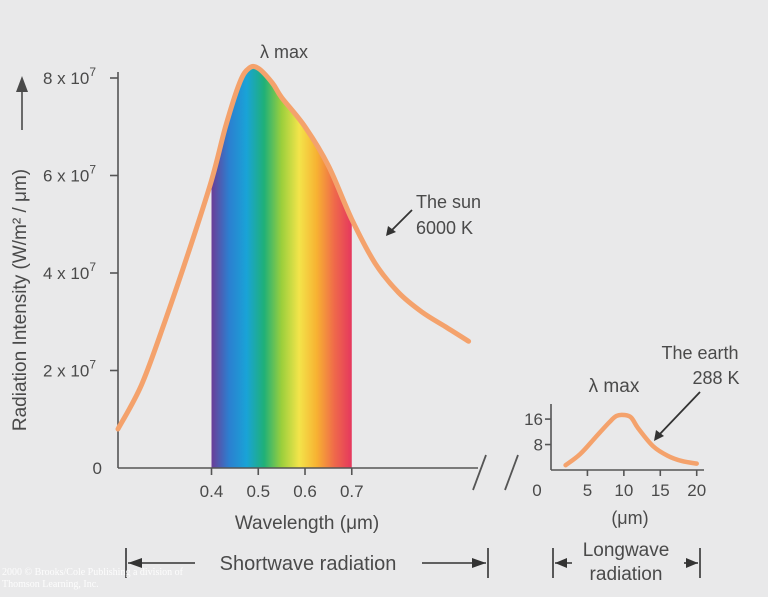  I want to click on x-tick-label: 0.4, so click(212, 491).